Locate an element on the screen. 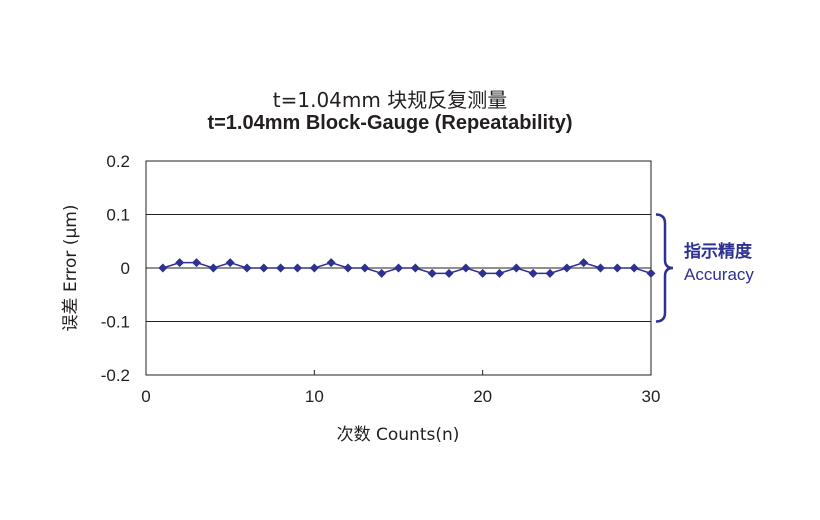  x-tick-label: 20 is located at coordinates (482, 396).